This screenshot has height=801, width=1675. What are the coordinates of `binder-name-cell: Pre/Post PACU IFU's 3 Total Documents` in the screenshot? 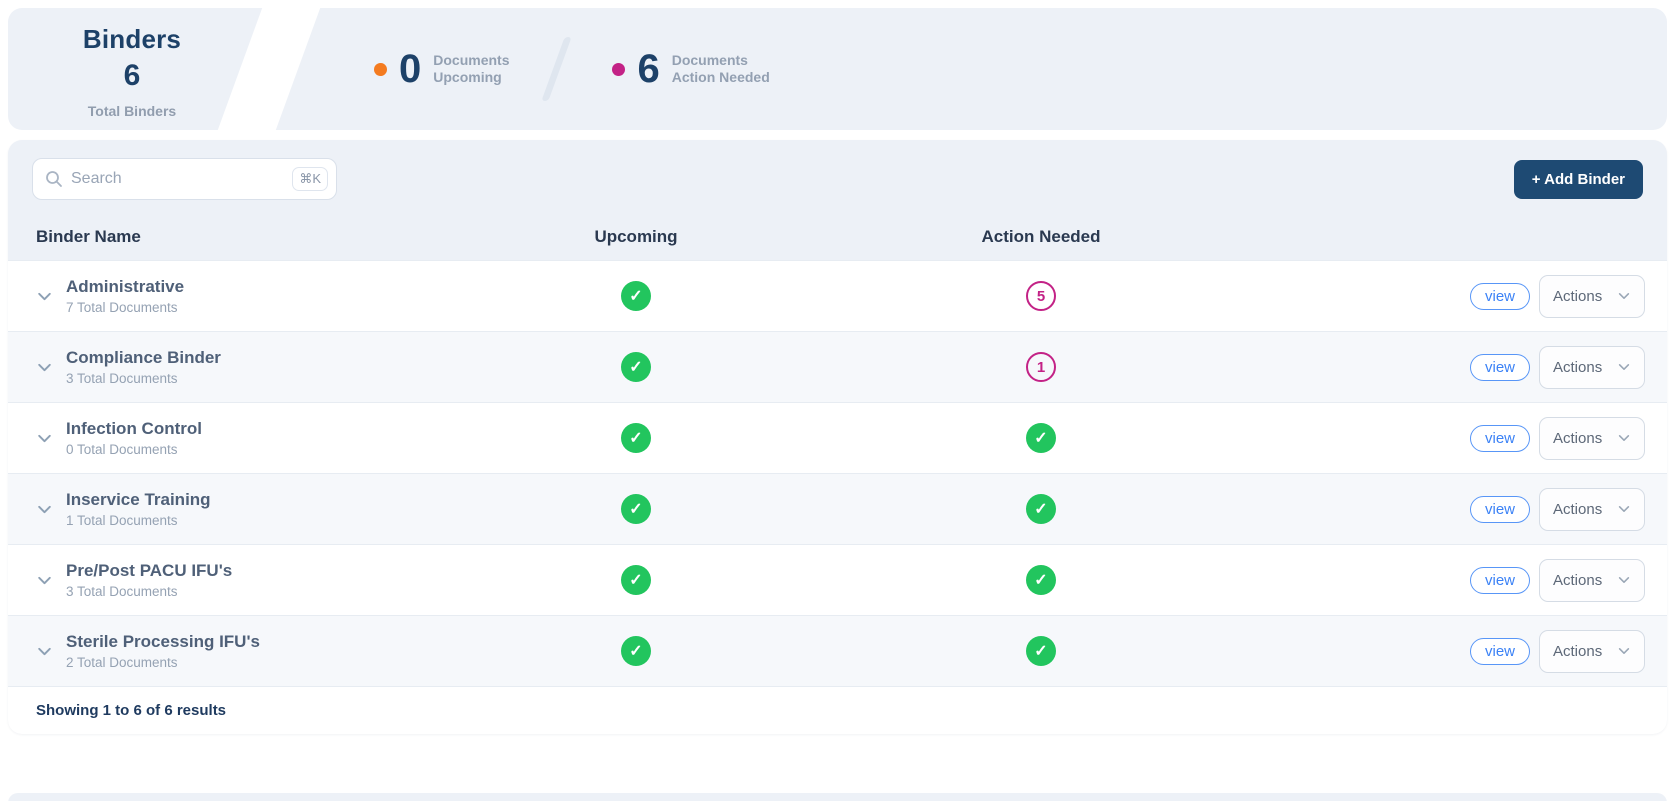 It's located at (251, 580).